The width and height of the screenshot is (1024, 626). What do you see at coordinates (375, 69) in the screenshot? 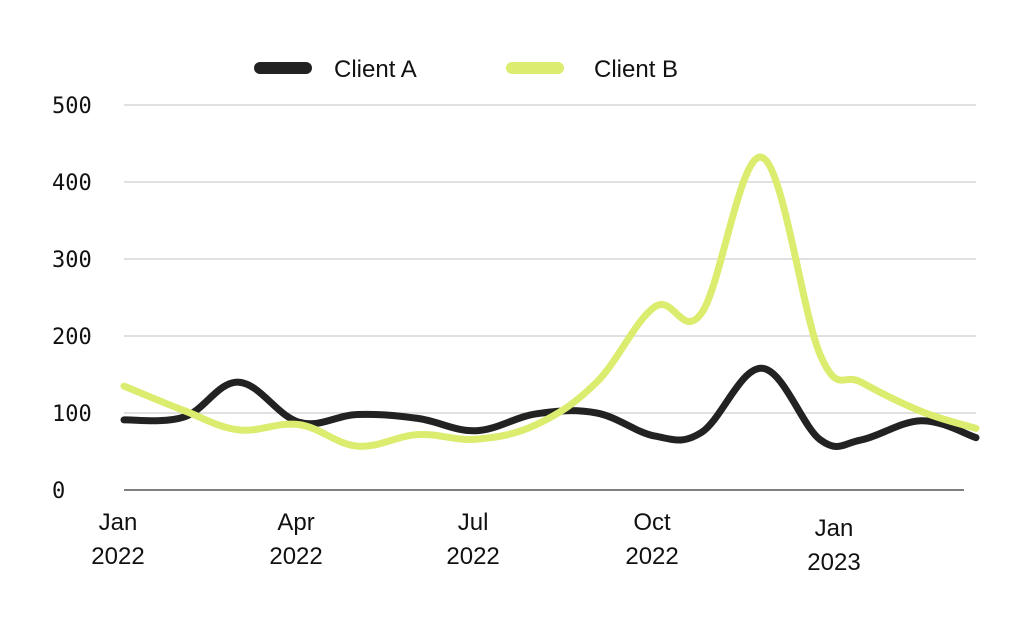
I see `legend-label: Client A` at bounding box center [375, 69].